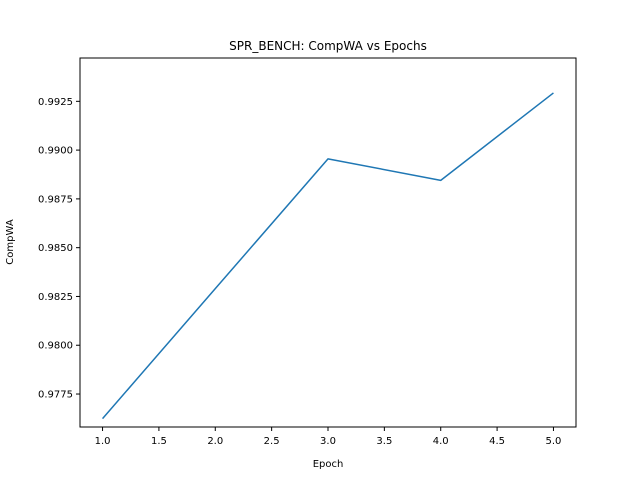 The height and width of the screenshot is (480, 640). What do you see at coordinates (328, 441) in the screenshot?
I see `x-tick-label: 3.0` at bounding box center [328, 441].